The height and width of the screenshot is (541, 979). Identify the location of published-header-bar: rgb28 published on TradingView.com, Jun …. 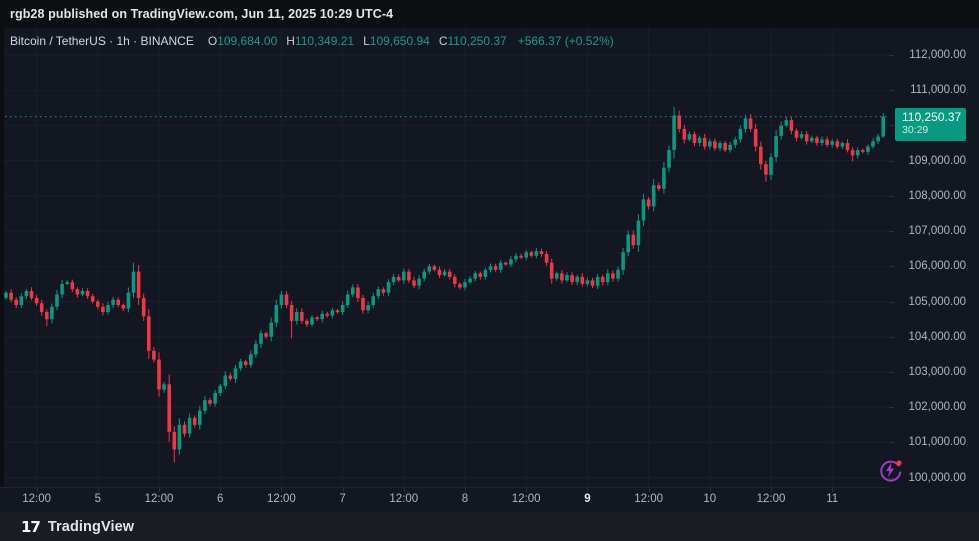
(489, 14).